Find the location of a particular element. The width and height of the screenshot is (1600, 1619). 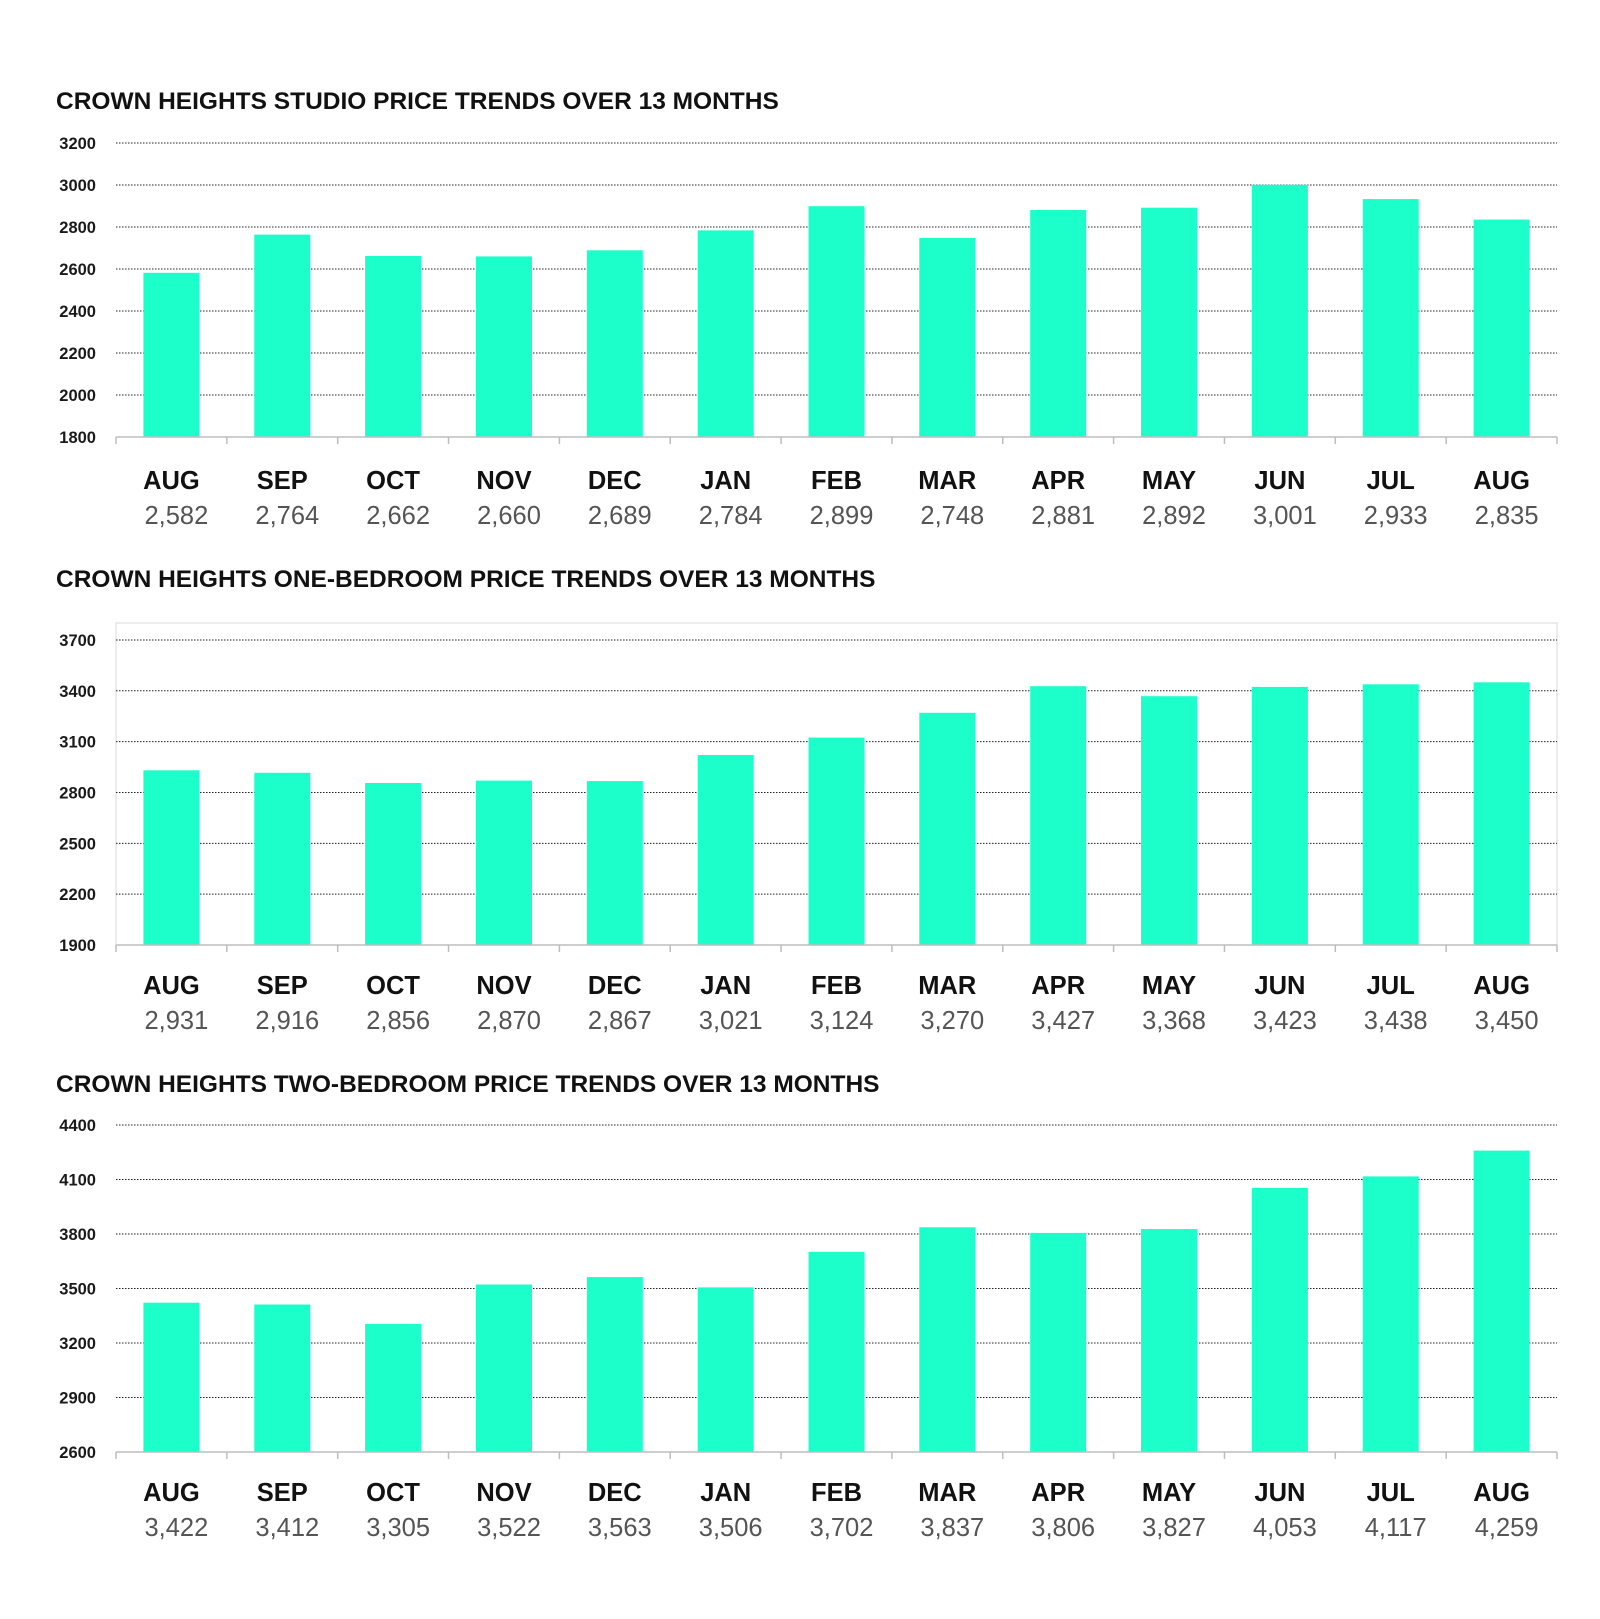

y-tick-label: 4100 is located at coordinates (77, 1181).